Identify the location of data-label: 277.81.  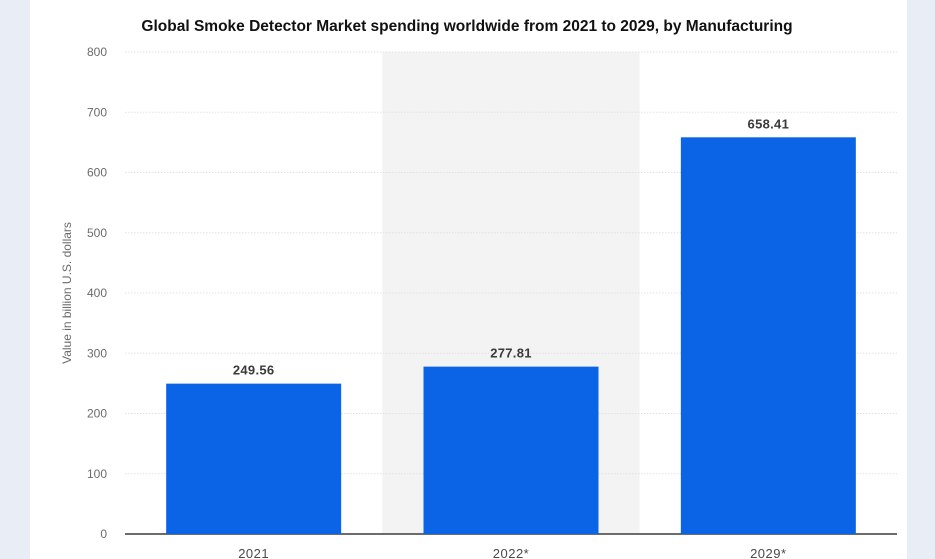
(511, 353).